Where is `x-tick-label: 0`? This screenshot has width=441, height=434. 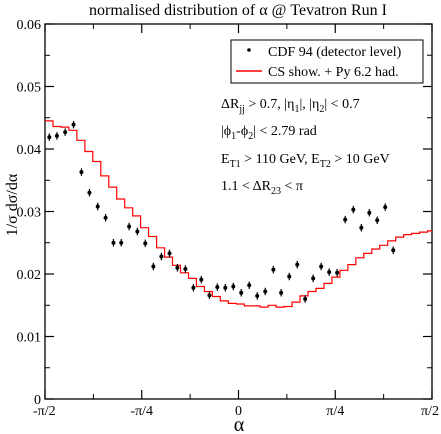
x-tick-label: 0 is located at coordinates (238, 411).